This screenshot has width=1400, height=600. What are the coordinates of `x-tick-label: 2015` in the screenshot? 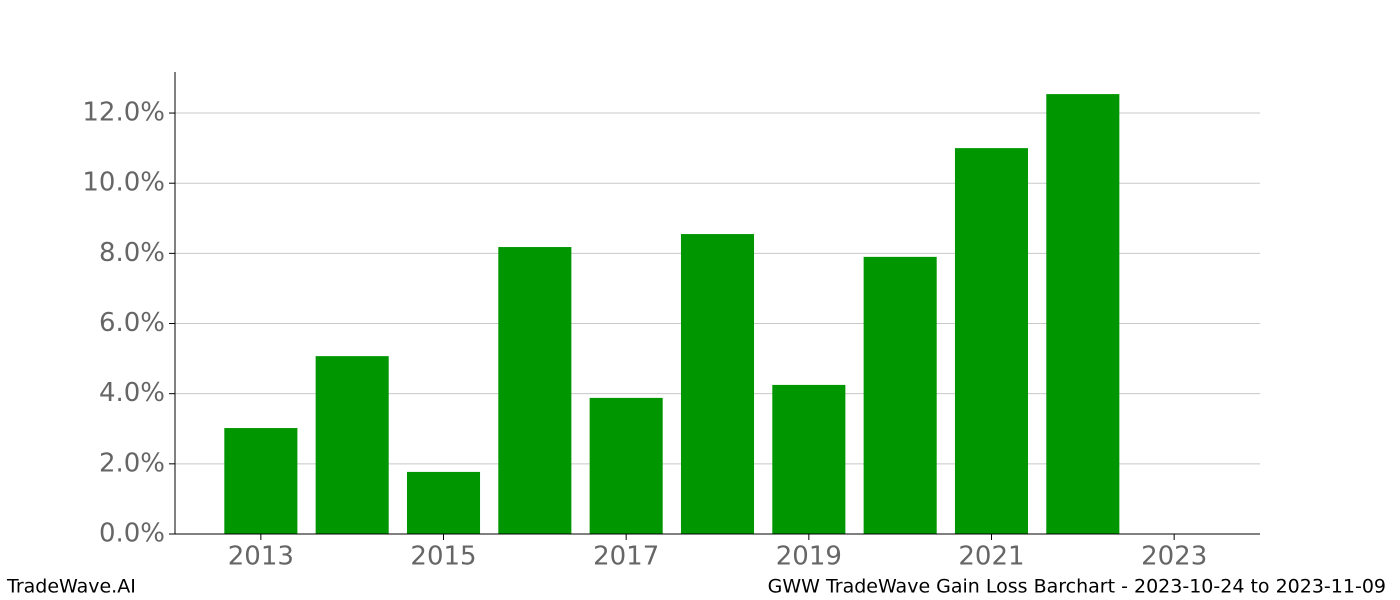 It's located at (443, 557).